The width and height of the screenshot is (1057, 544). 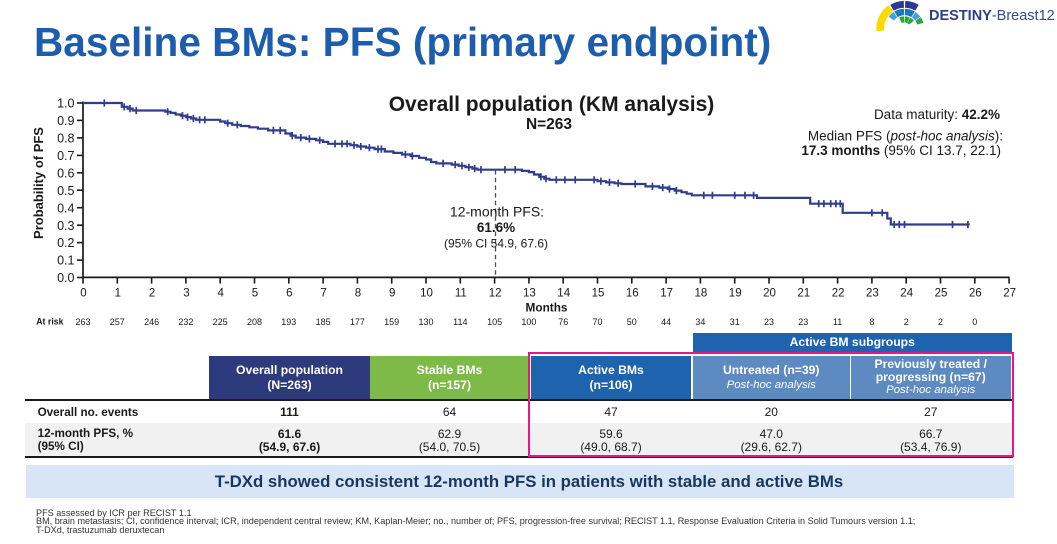 What do you see at coordinates (65, 278) in the screenshot?
I see `svg-text: 0.0` at bounding box center [65, 278].